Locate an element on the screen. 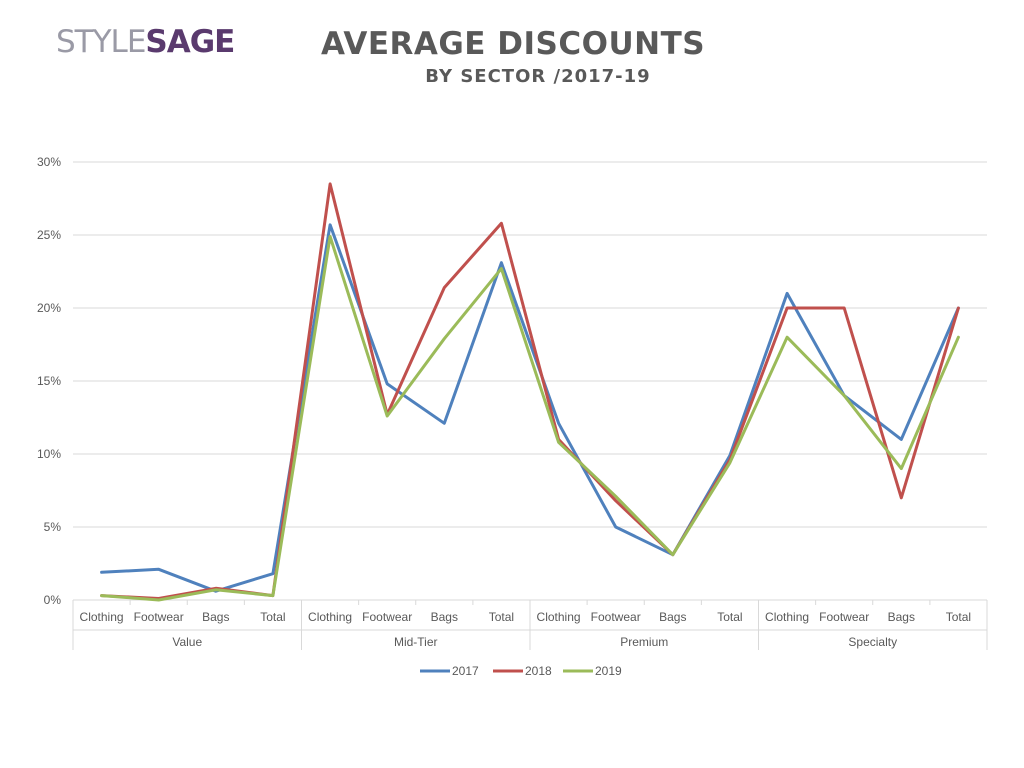 Image resolution: width=1024 pixels, height=768 pixels. brand-logo: STYLESAGE is located at coordinates (145, 42).